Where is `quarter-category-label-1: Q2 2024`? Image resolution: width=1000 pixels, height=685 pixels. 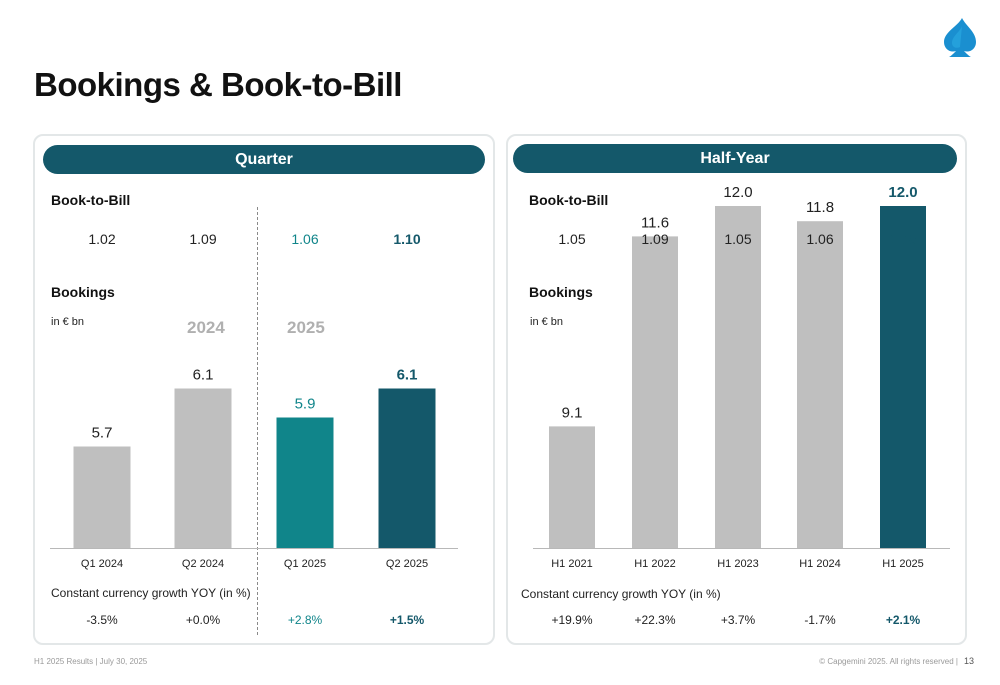
quarter-category-label-1: Q2 2024 is located at coordinates (203, 564).